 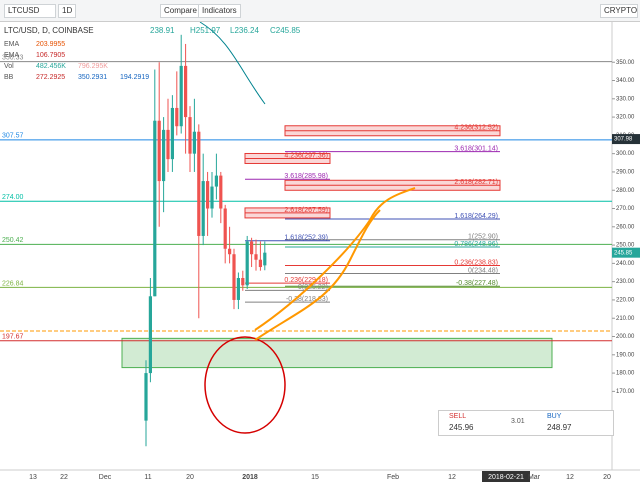 What do you see at coordinates (559, 427) in the screenshot?
I see `buy-price: 248.97` at bounding box center [559, 427].